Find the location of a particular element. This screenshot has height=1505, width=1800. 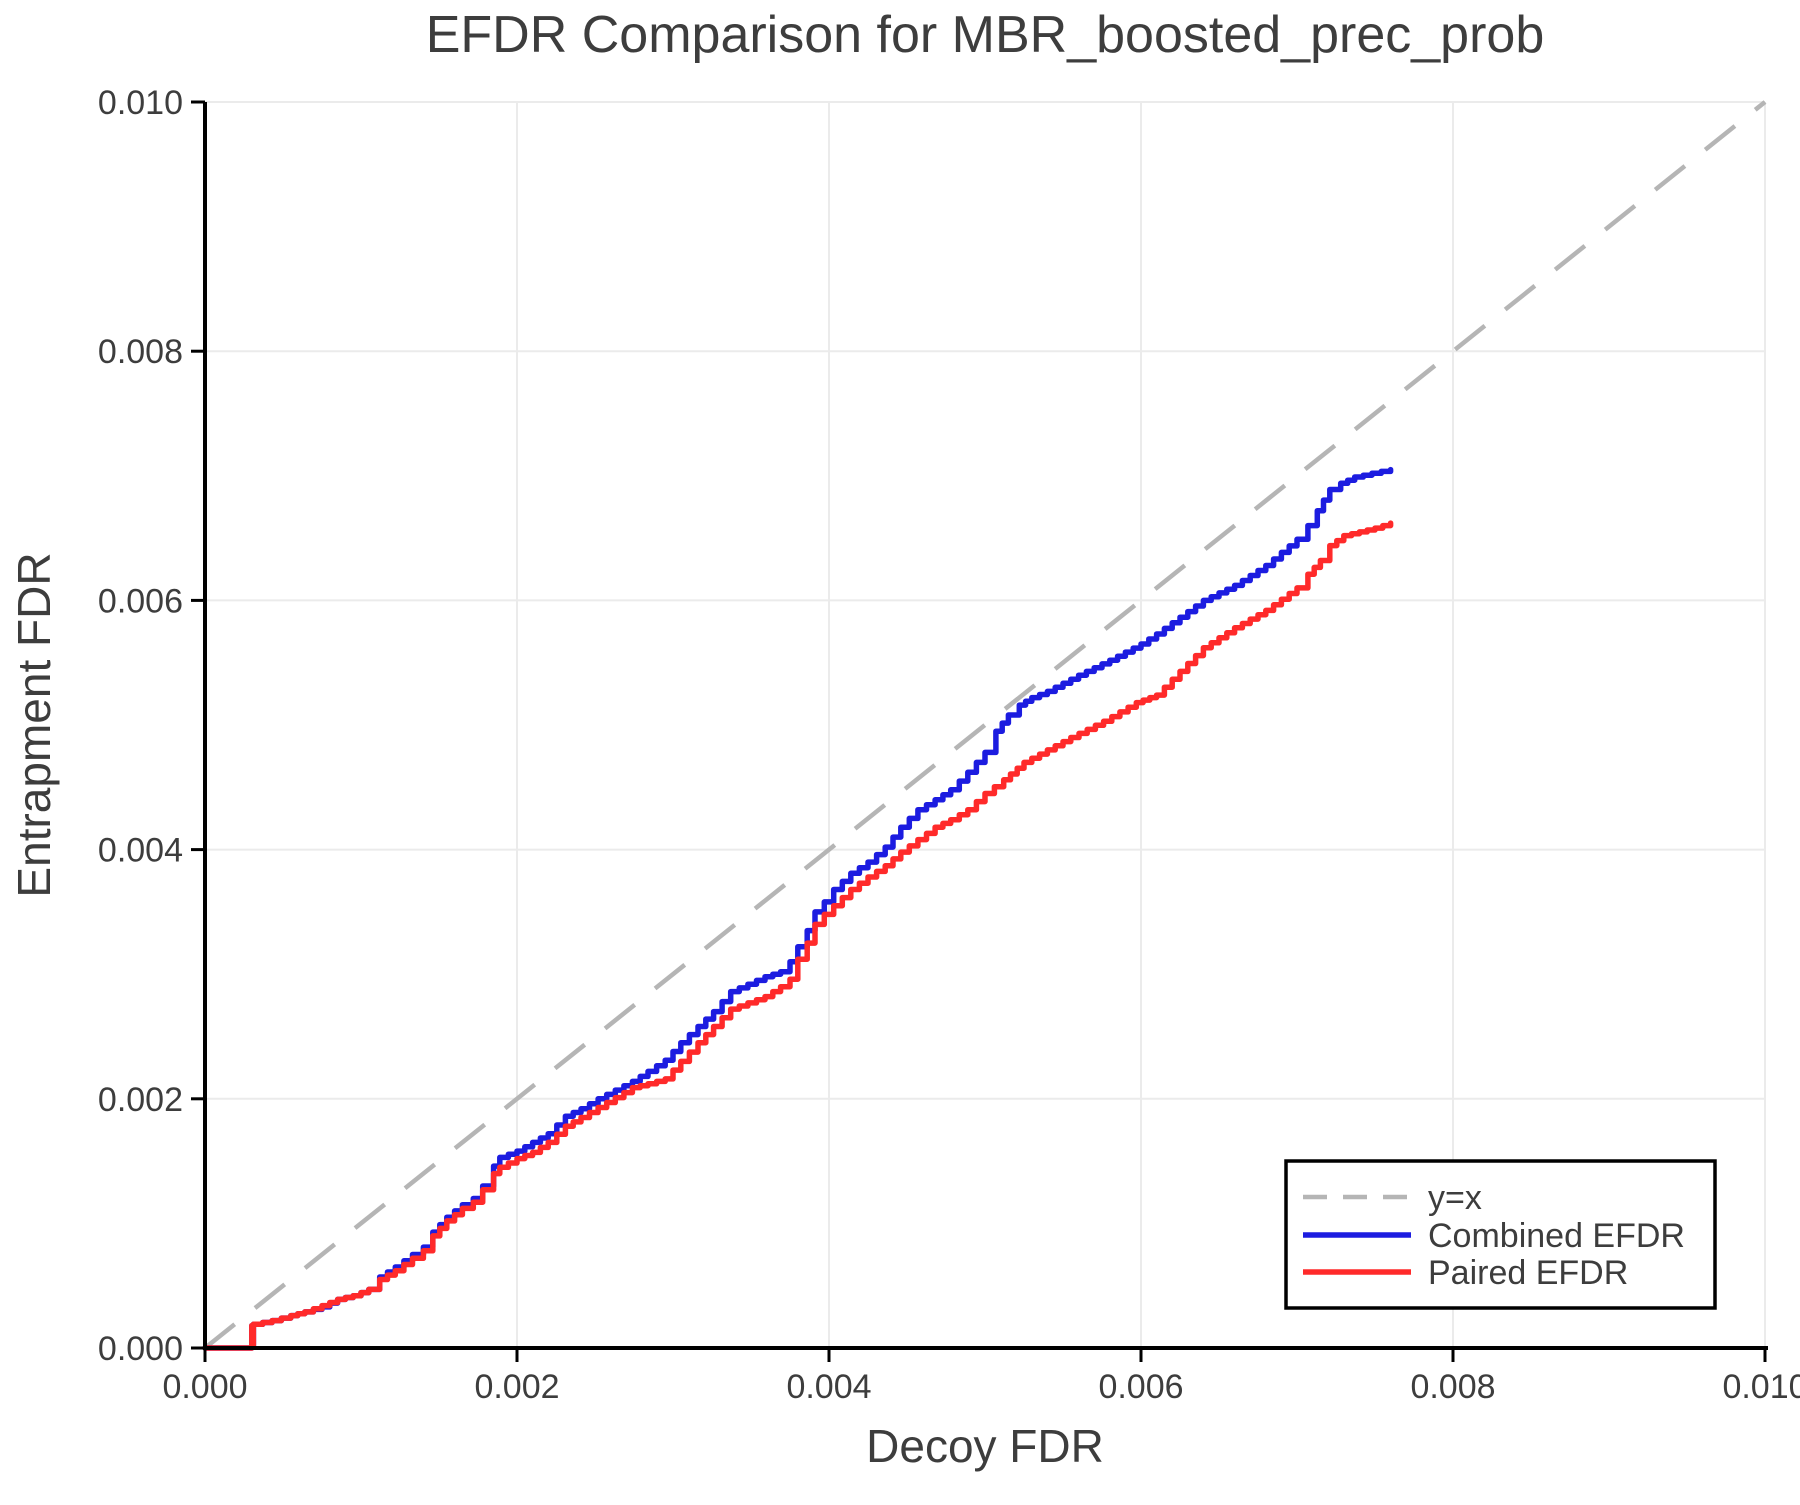

y-tick-label: 0.000 is located at coordinates (140, 1349).